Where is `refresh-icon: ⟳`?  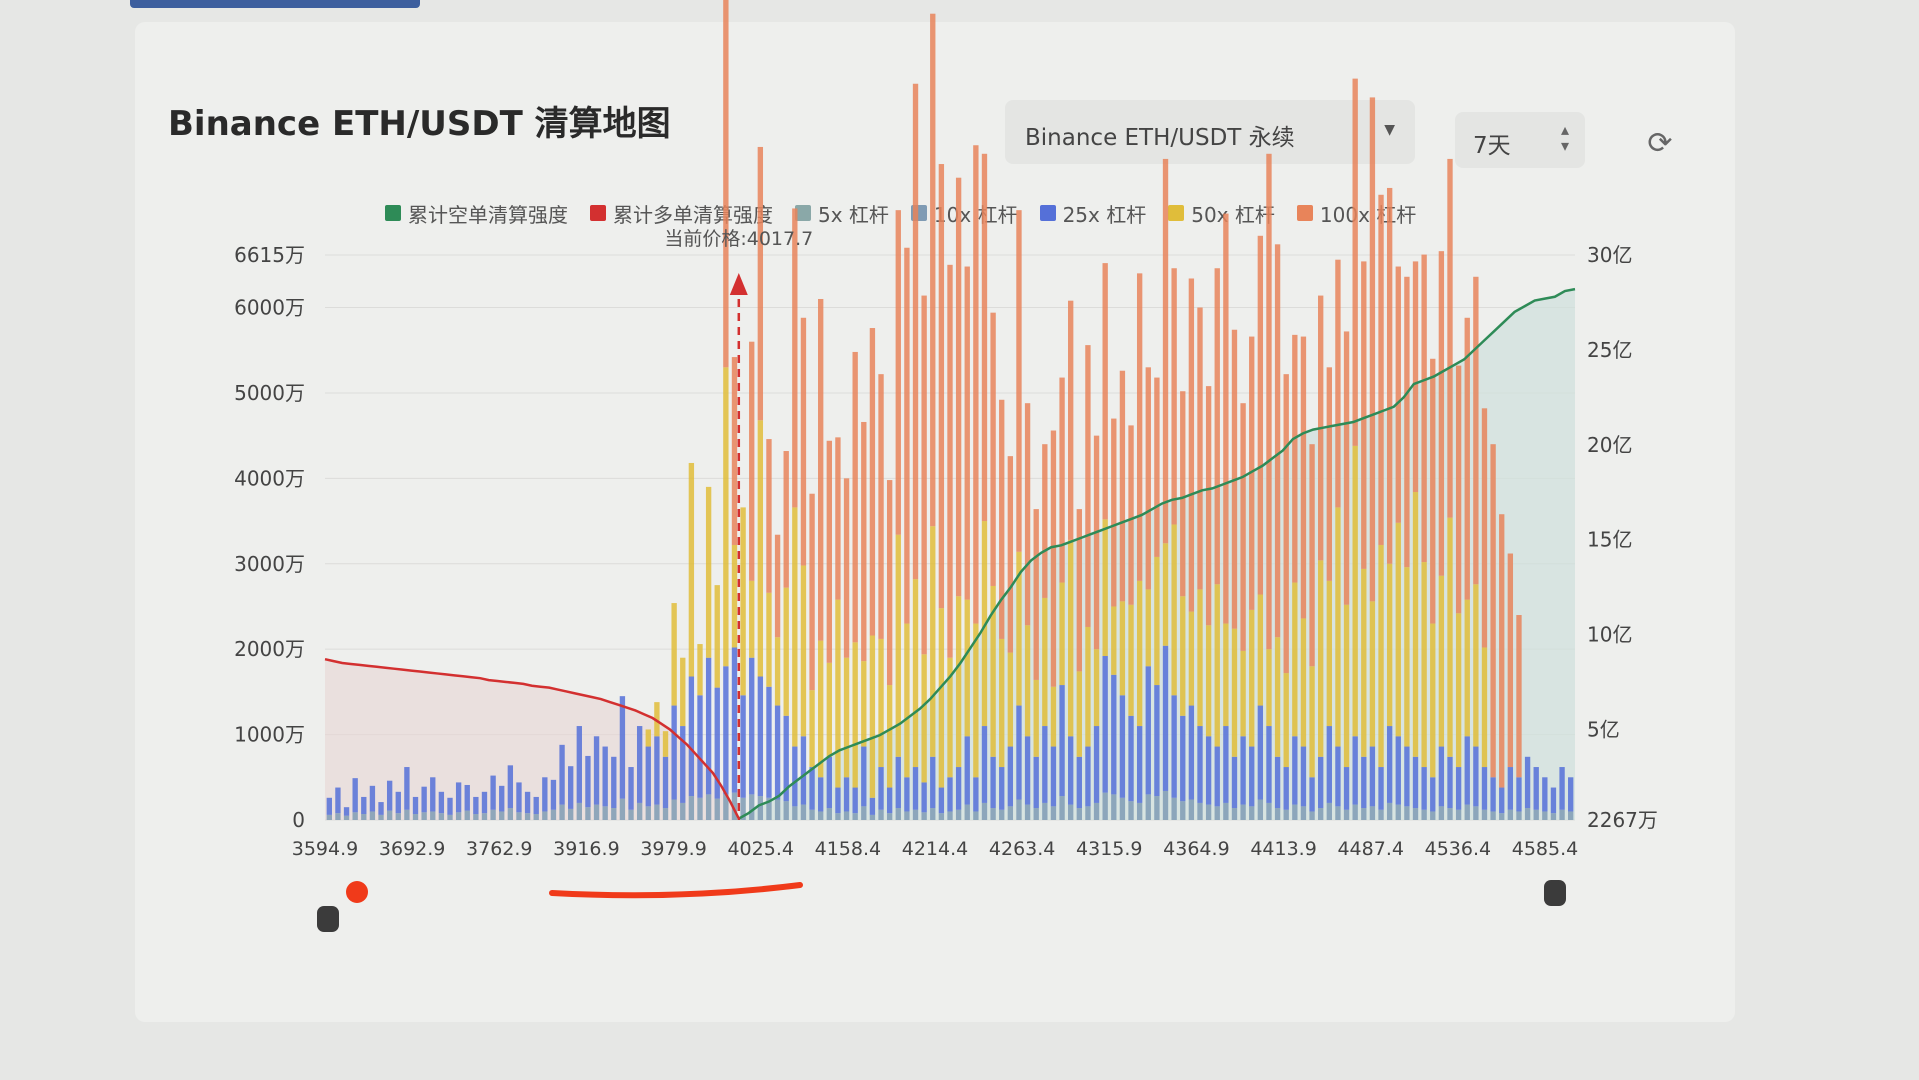
refresh-icon: ⟳ is located at coordinates (1660, 143).